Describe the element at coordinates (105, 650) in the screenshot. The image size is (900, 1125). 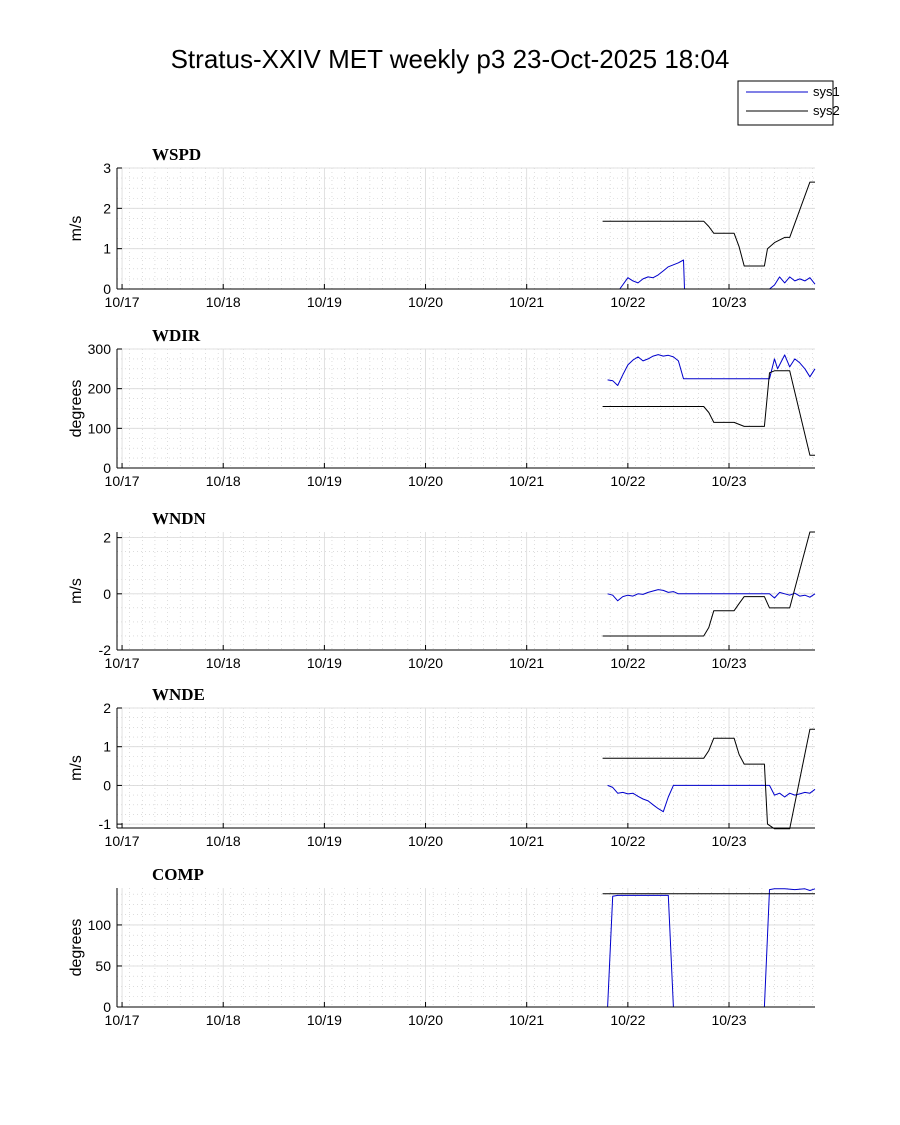
I see `y-tick-label: -2` at that location.